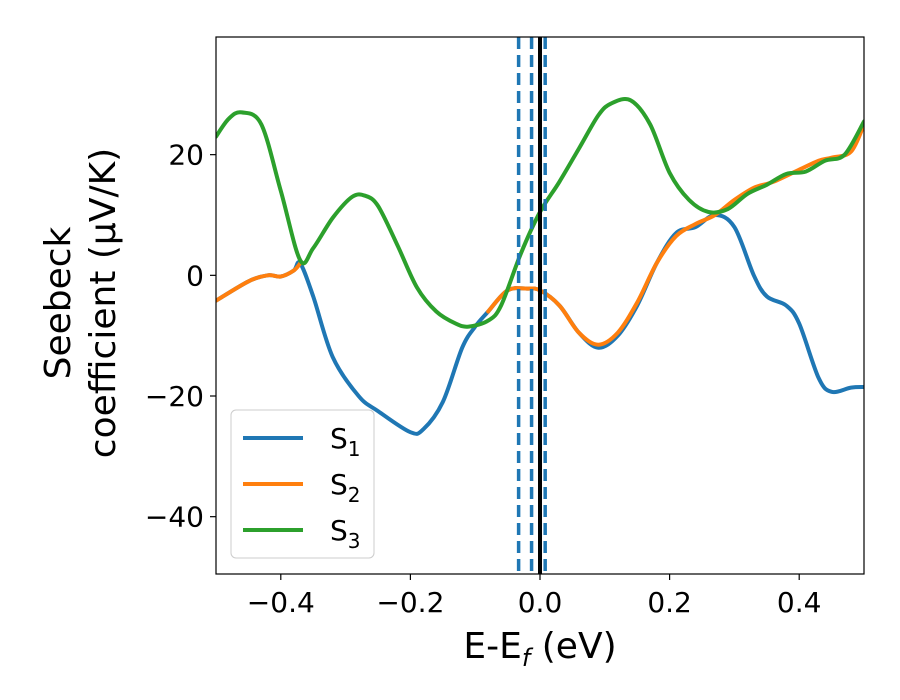  Describe the element at coordinates (81, 303) in the screenshot. I see `y-axis-label: Seebeck coefficient (μV/K)` at that location.